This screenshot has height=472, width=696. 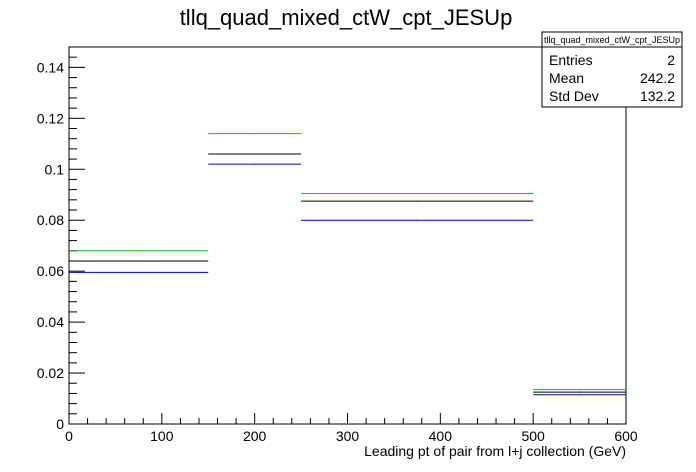 What do you see at coordinates (612, 40) in the screenshot?
I see `stats-box-title: tllq_quad_mixed_ctW_cpt_JESUp` at bounding box center [612, 40].